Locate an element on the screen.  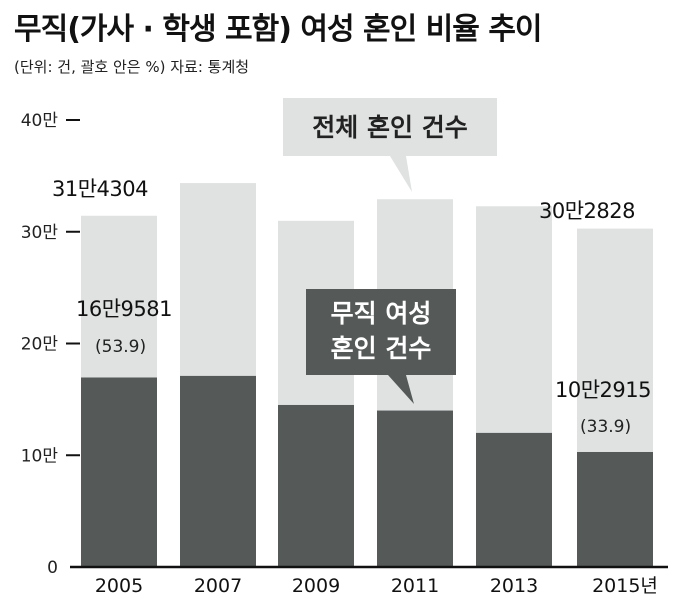
callout-total: 전체 혼인 건수 is located at coordinates (390, 145).